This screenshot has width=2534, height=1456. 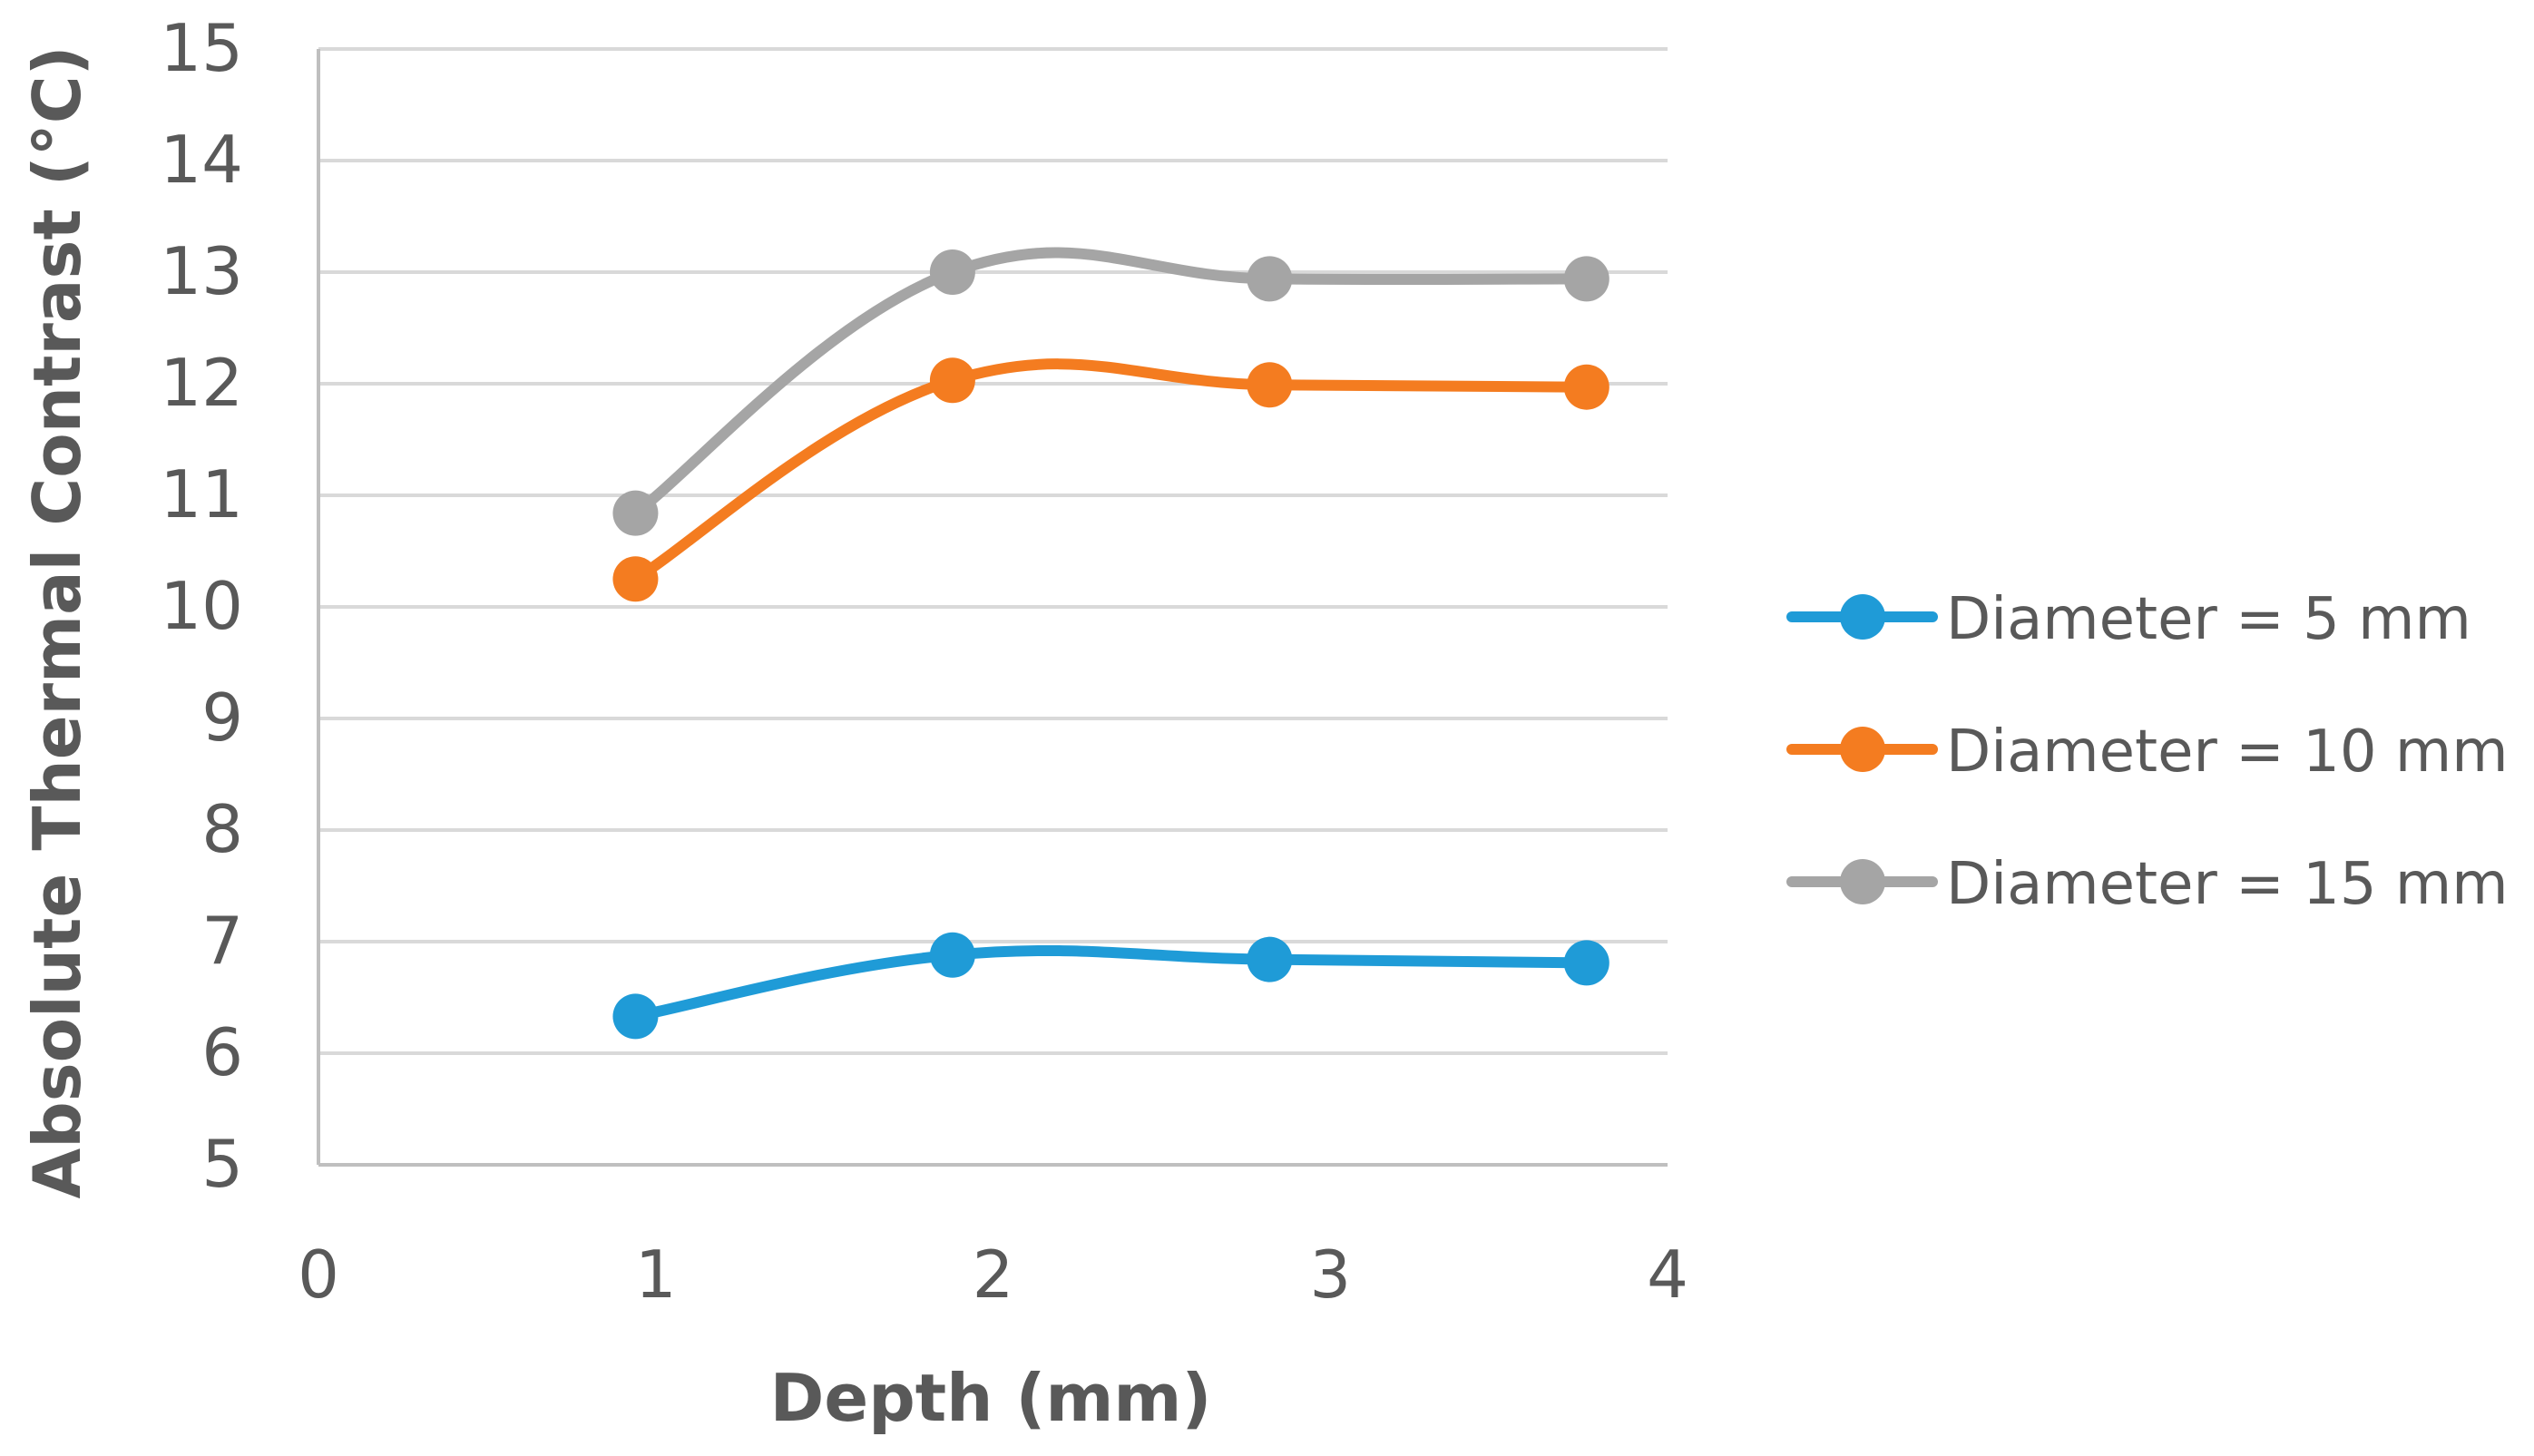 I want to click on x-axis-title: Depth (mm), so click(x=991, y=1398).